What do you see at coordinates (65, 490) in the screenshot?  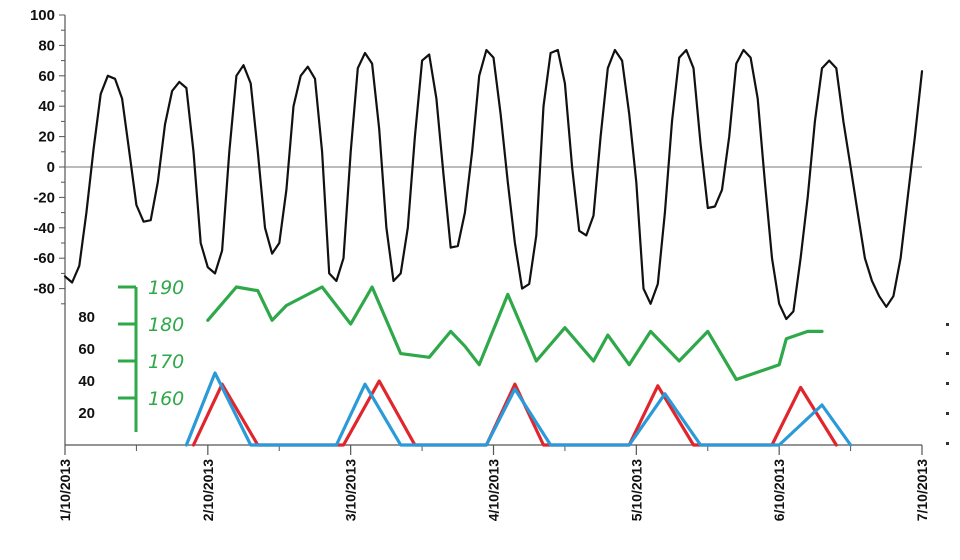 I see `x-tick-label: 1/10/2013` at bounding box center [65, 490].